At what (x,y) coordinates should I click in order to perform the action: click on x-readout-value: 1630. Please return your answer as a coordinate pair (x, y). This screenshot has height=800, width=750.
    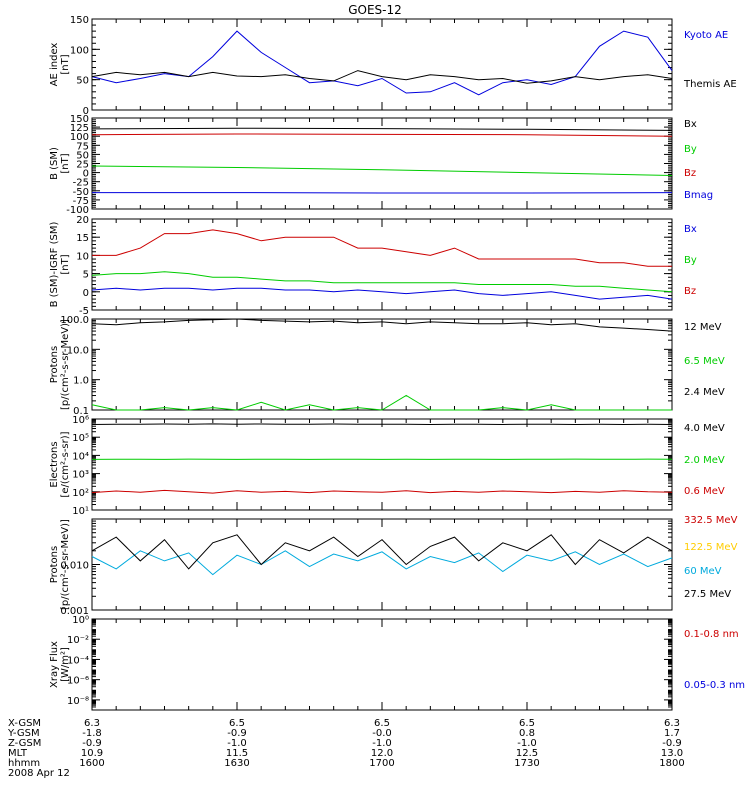
    Looking at the image, I should click on (236, 763).